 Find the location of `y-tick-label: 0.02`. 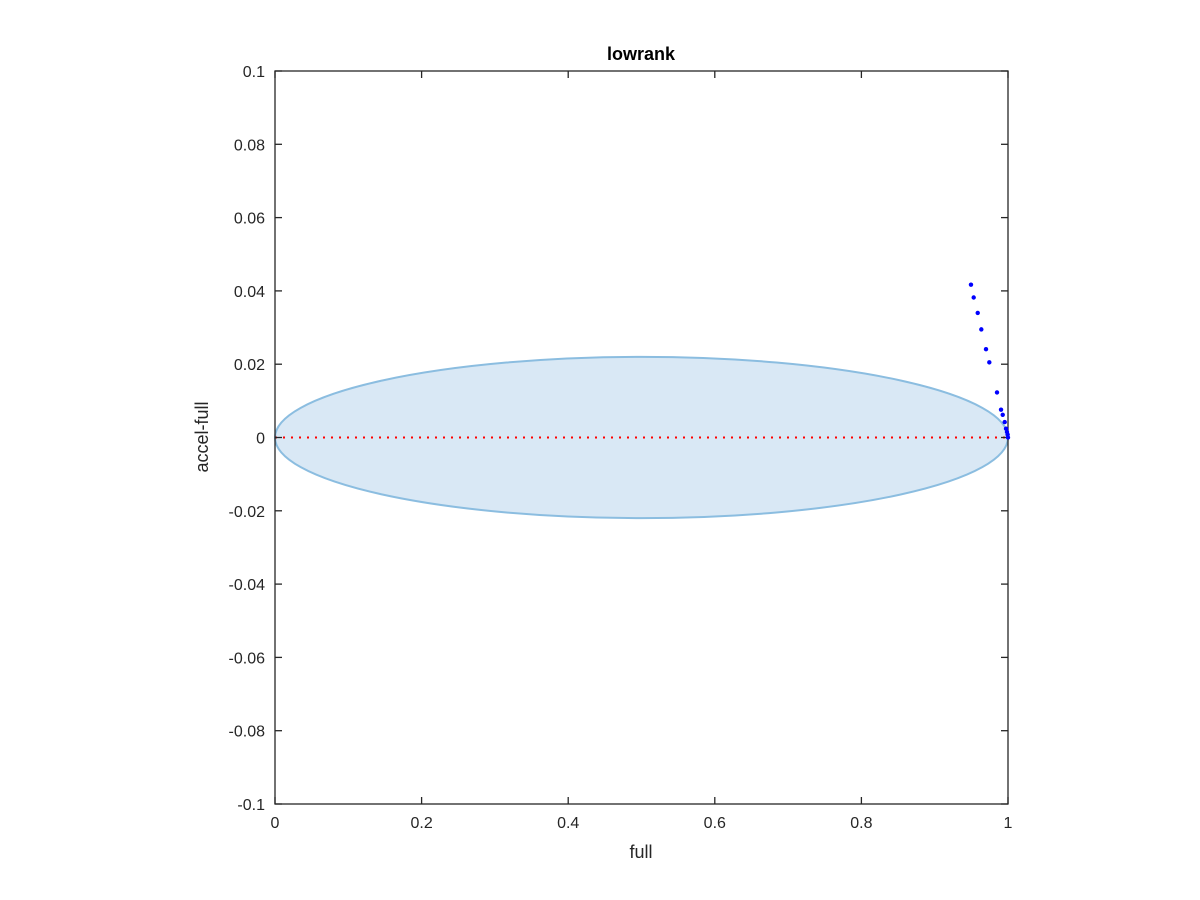

y-tick-label: 0.02 is located at coordinates (249, 365).